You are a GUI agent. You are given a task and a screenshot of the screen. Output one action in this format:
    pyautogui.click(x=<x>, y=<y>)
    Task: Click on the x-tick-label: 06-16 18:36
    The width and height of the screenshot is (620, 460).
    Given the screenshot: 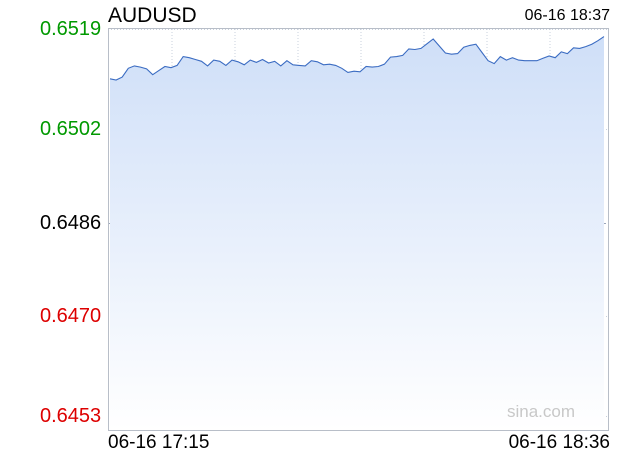 What is the action you would take?
    pyautogui.click(x=559, y=442)
    